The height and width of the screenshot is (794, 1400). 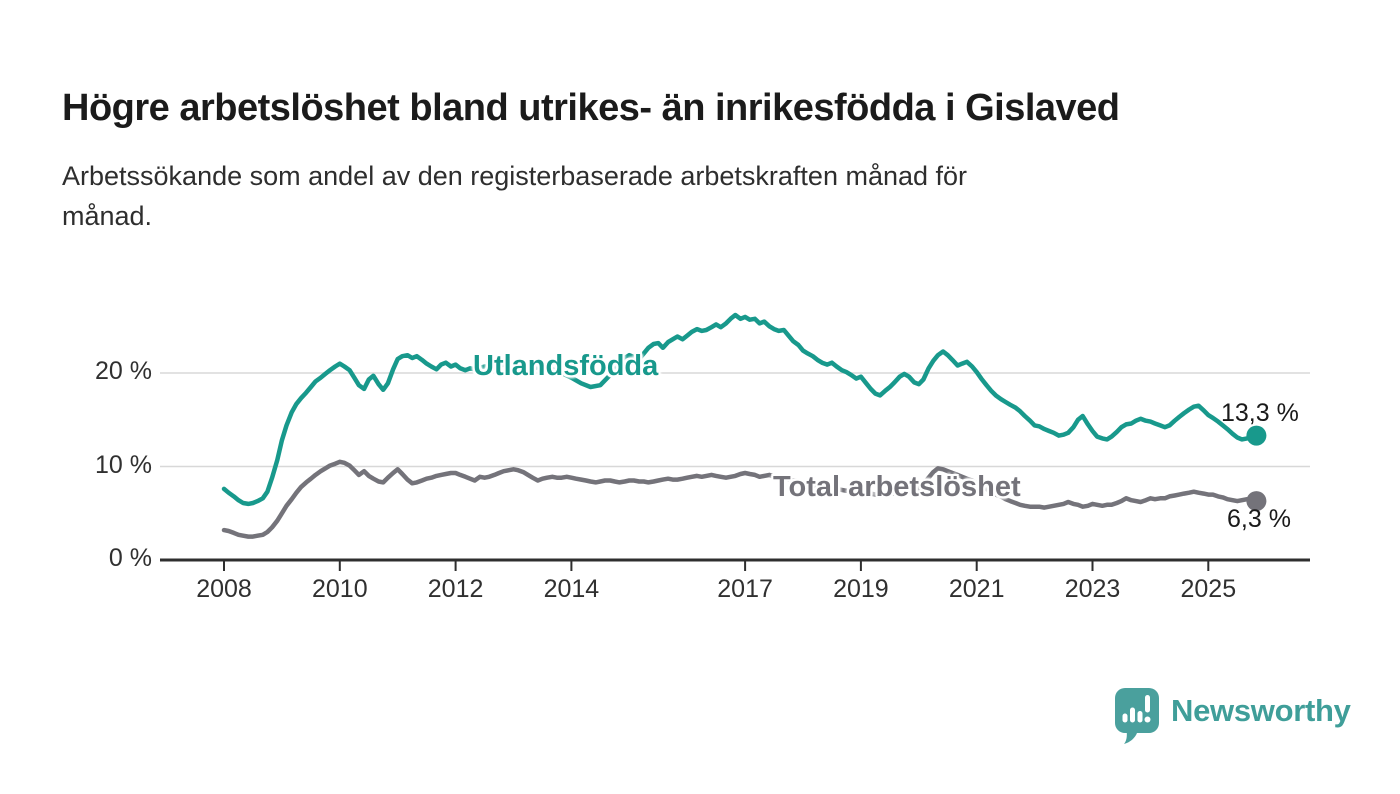 I want to click on y-axis: 0 % 10 % 20 %, so click(x=105, y=310).